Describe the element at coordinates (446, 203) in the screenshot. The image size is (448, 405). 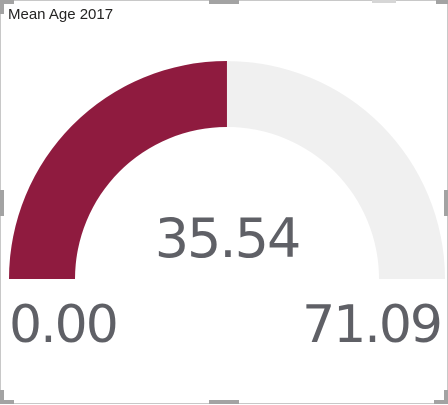
I see `resize-handle-right` at that location.